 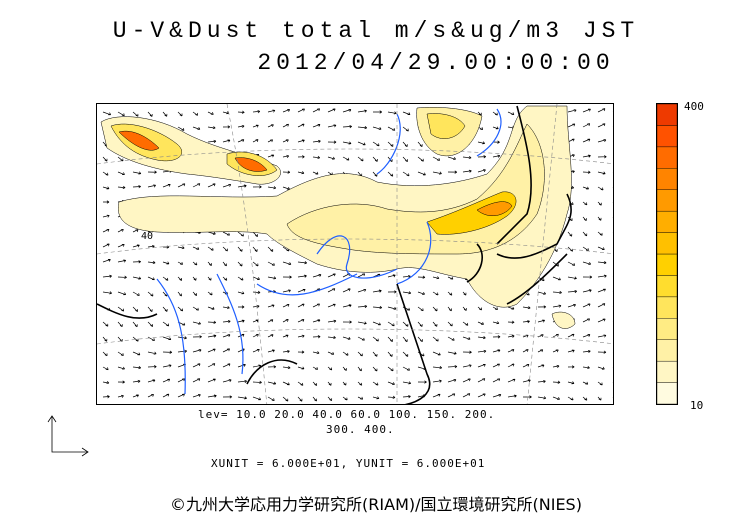 What do you see at coordinates (376, 504) in the screenshot?
I see `copyright-footer: ©九州大学応用力学研究所(RIAM)/国立環境研究所(NIES)` at bounding box center [376, 504].